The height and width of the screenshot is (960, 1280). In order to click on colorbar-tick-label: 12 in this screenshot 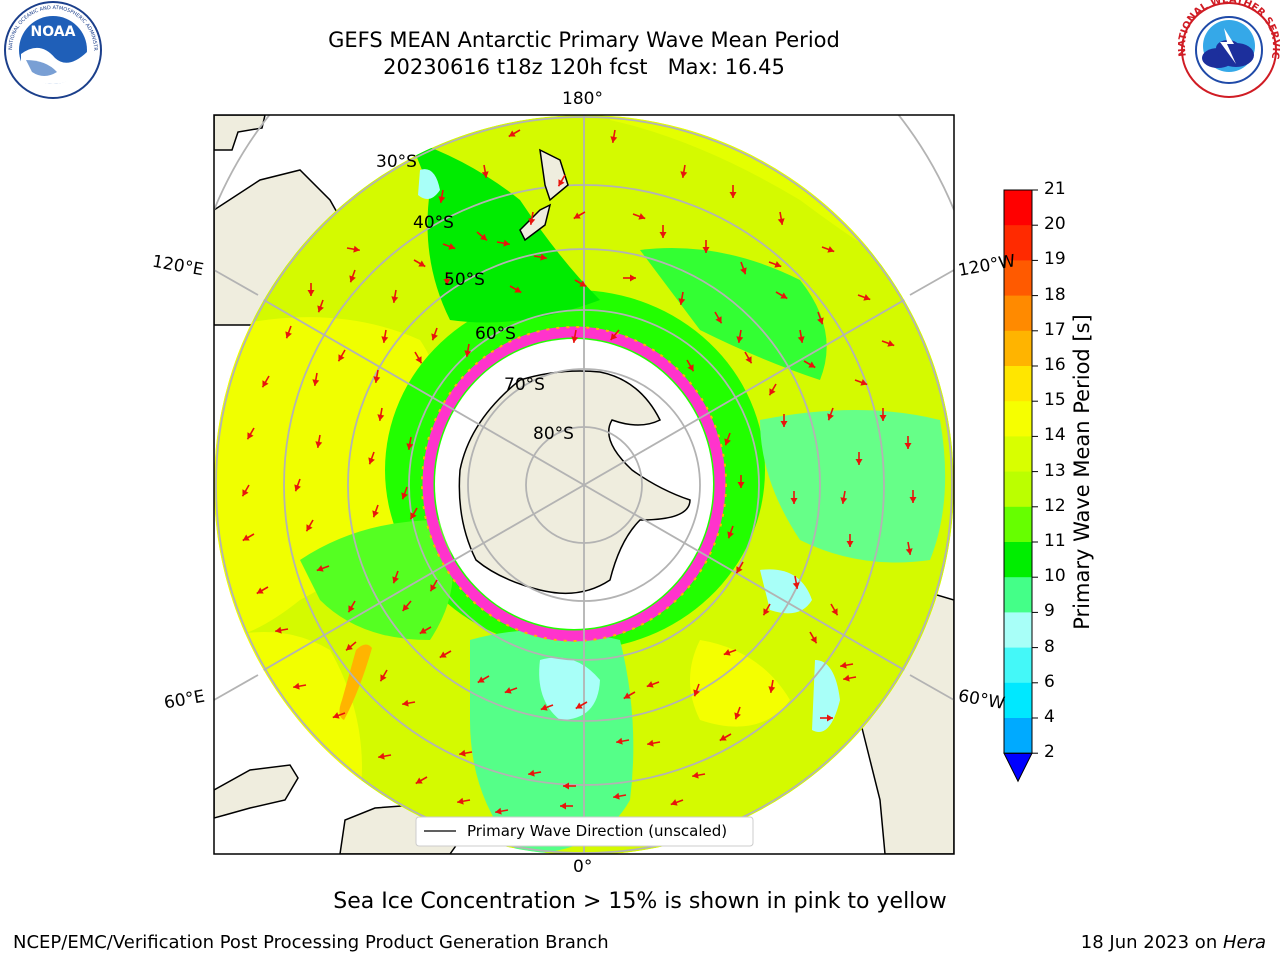, I will do `click(1055, 505)`.